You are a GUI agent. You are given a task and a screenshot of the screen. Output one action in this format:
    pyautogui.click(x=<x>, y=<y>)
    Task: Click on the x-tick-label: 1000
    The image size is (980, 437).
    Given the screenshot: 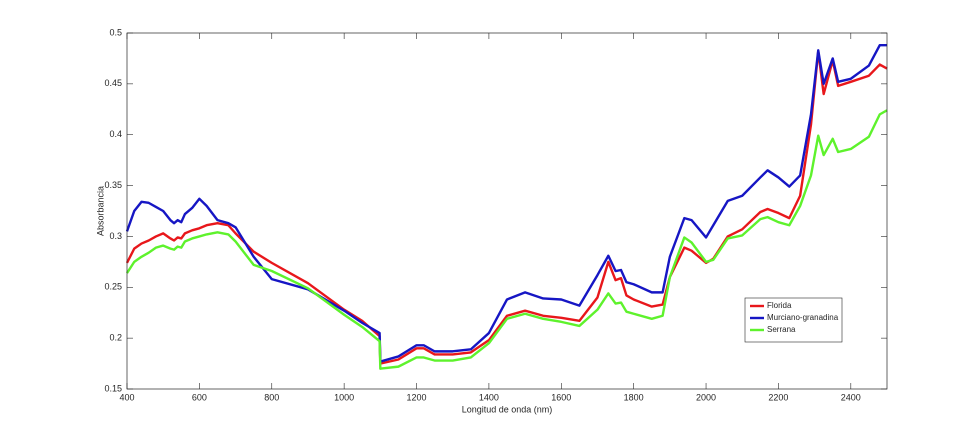 What is the action you would take?
    pyautogui.click(x=344, y=397)
    